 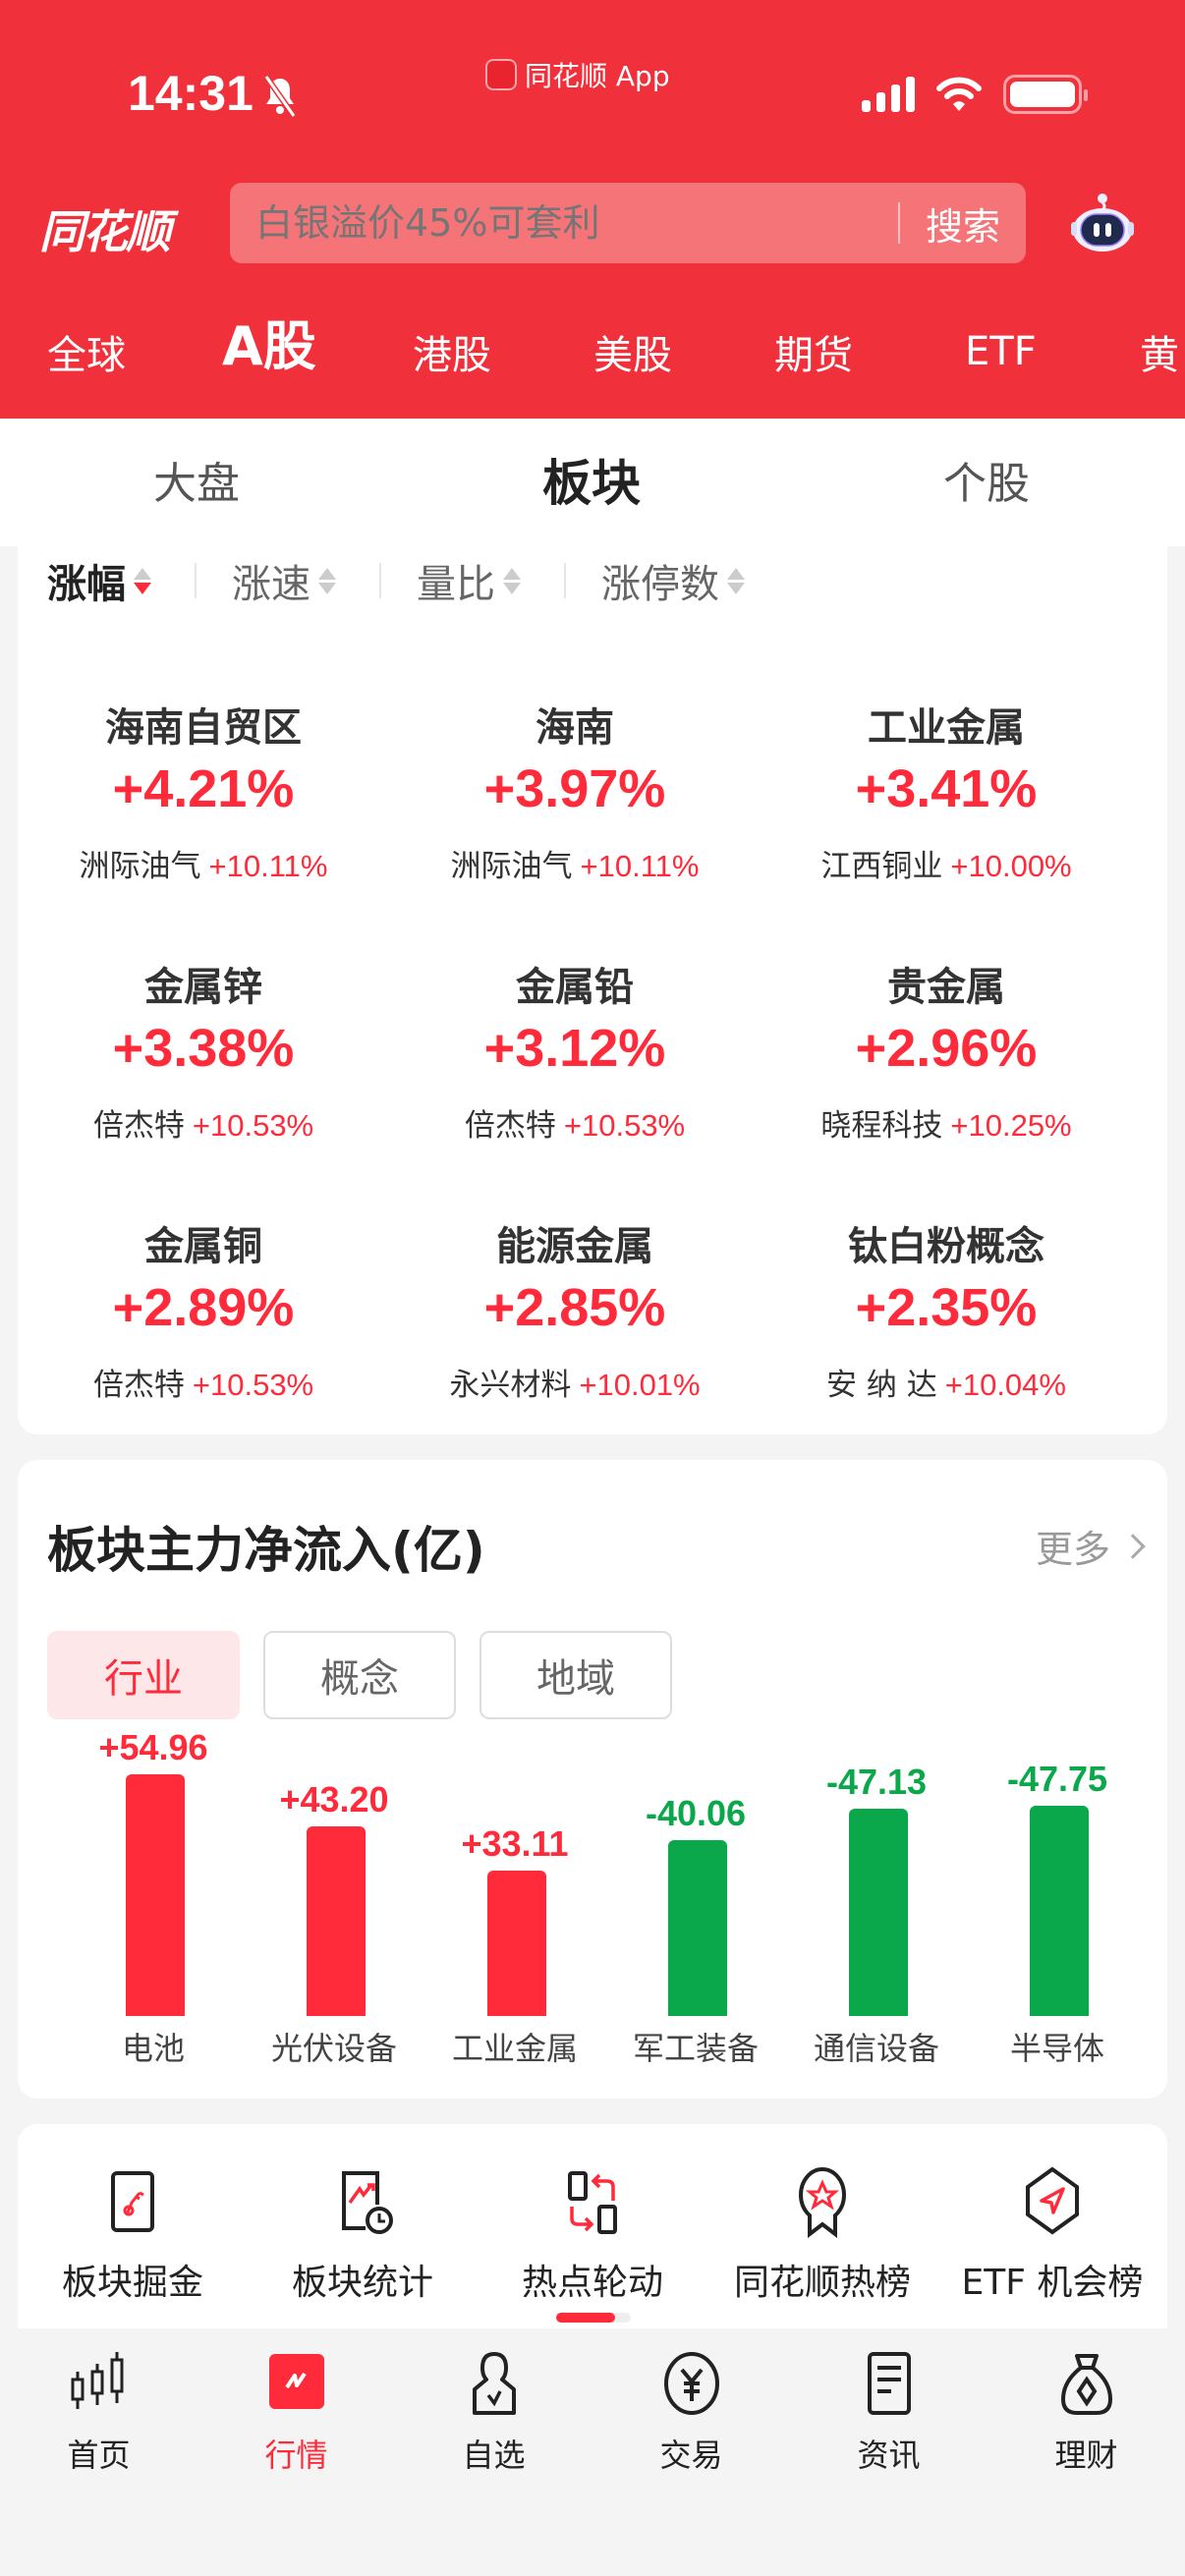 I want to click on sector-item: 金属铅 +3.12% 倍杰特 +10.53%, so click(x=575, y=1073).